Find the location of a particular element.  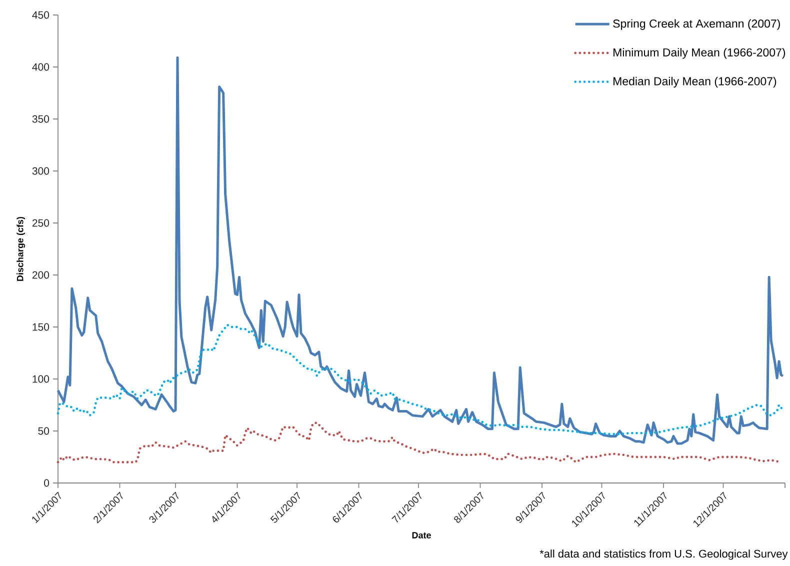

x-axis-title: Date is located at coordinates (421, 535).